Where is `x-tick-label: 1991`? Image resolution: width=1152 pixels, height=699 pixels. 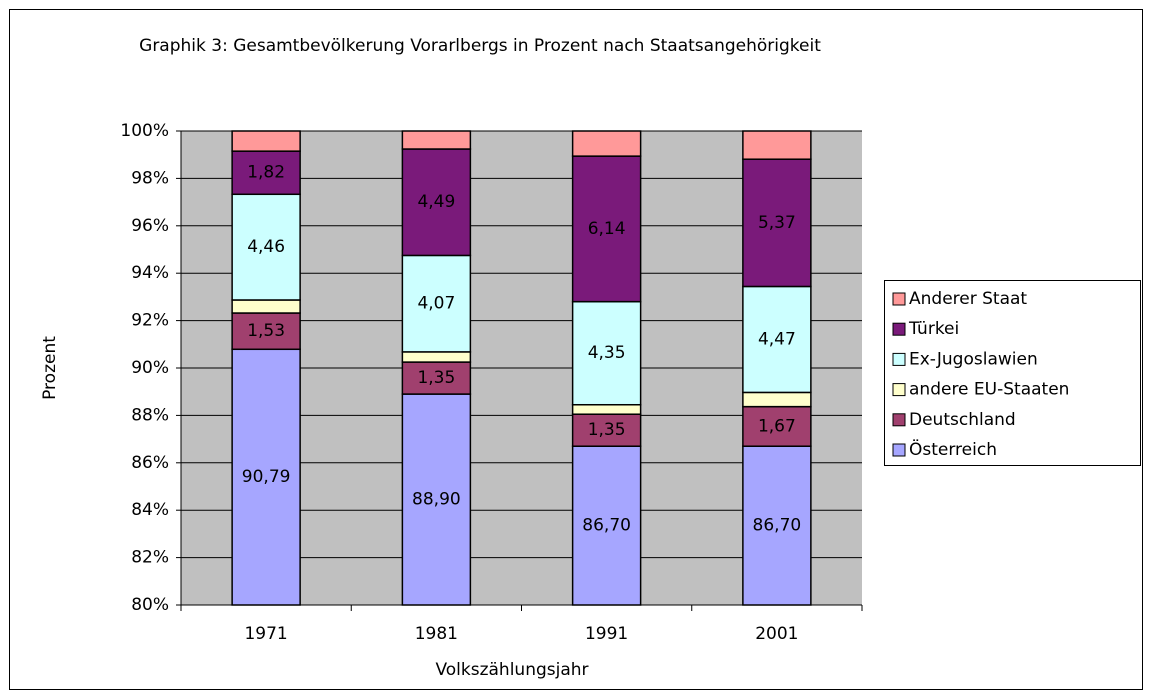 x-tick-label: 1991 is located at coordinates (606, 634).